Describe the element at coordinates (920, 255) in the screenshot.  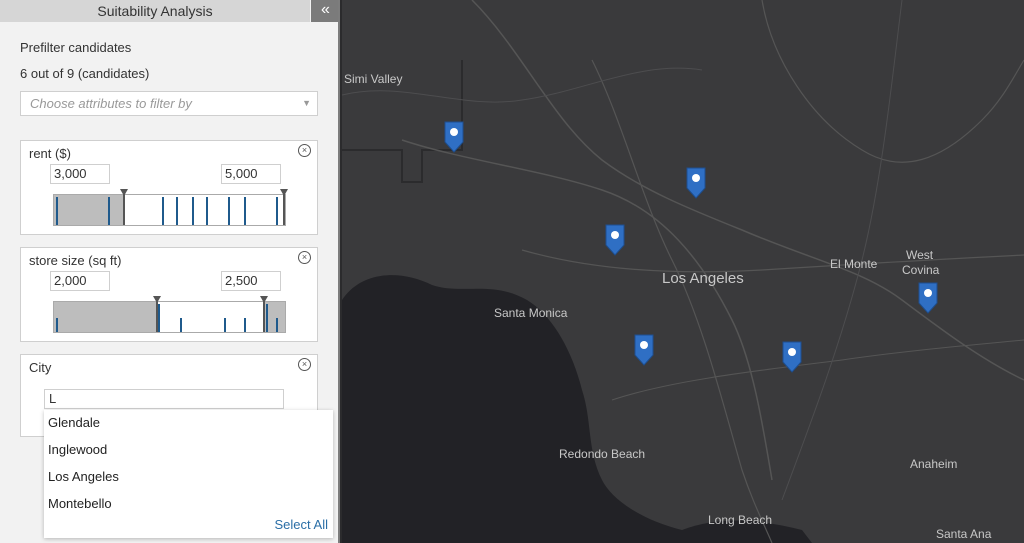
I see `map-label-west: West` at that location.